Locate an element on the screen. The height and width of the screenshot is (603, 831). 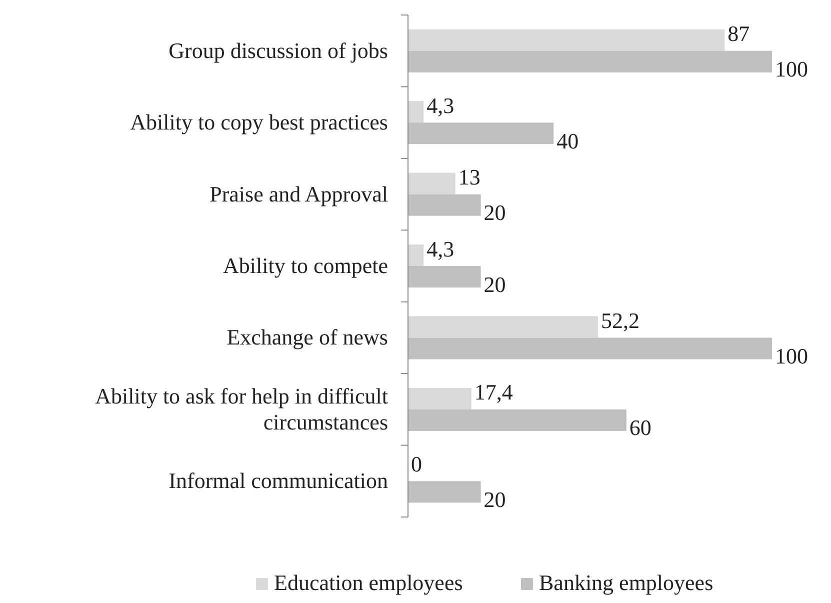
data-label: 40 is located at coordinates (567, 141).